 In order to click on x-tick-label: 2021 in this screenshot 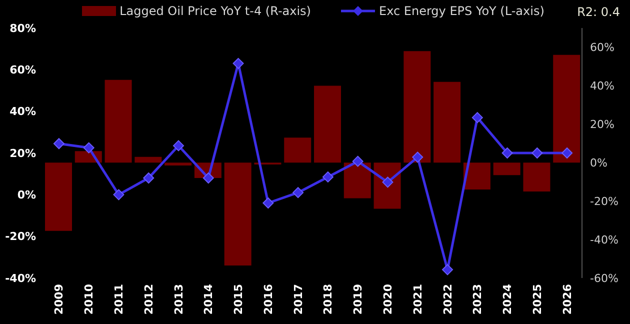, I will do `click(417, 299)`.